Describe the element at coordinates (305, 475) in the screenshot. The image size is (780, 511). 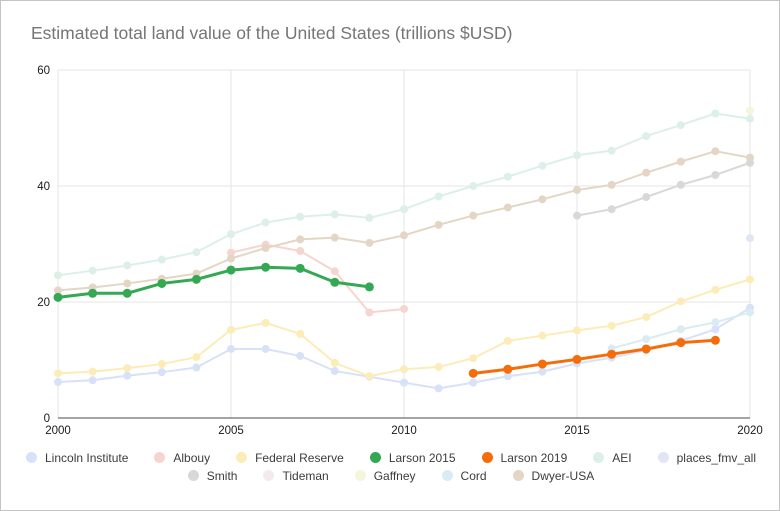
I see `legend-label: Tideman` at that location.